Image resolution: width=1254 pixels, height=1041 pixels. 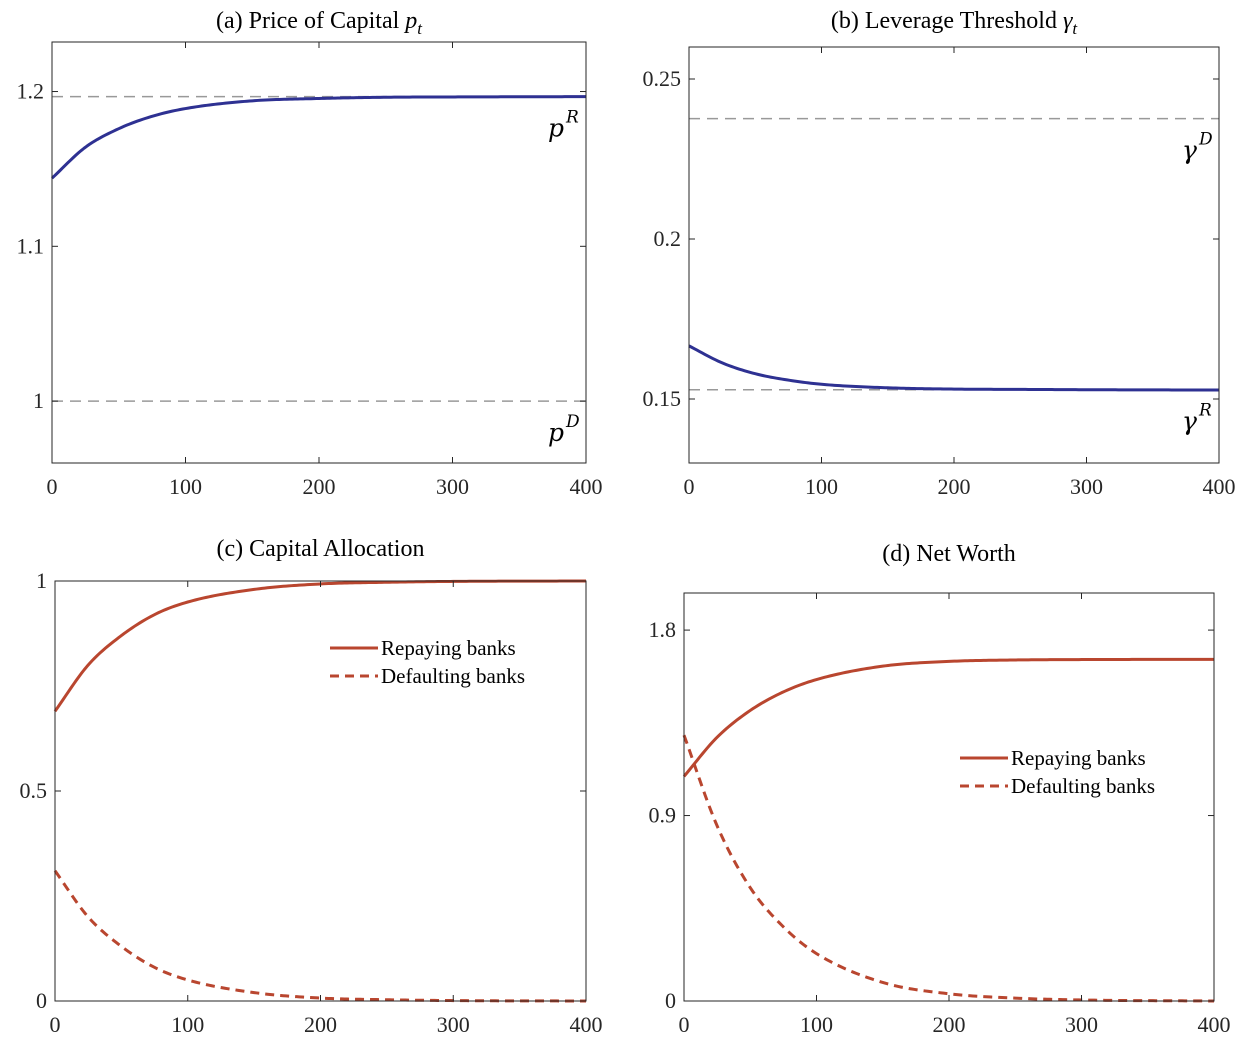 What do you see at coordinates (663, 629) in the screenshot?
I see `y-tick-label: 1.8` at bounding box center [663, 629].